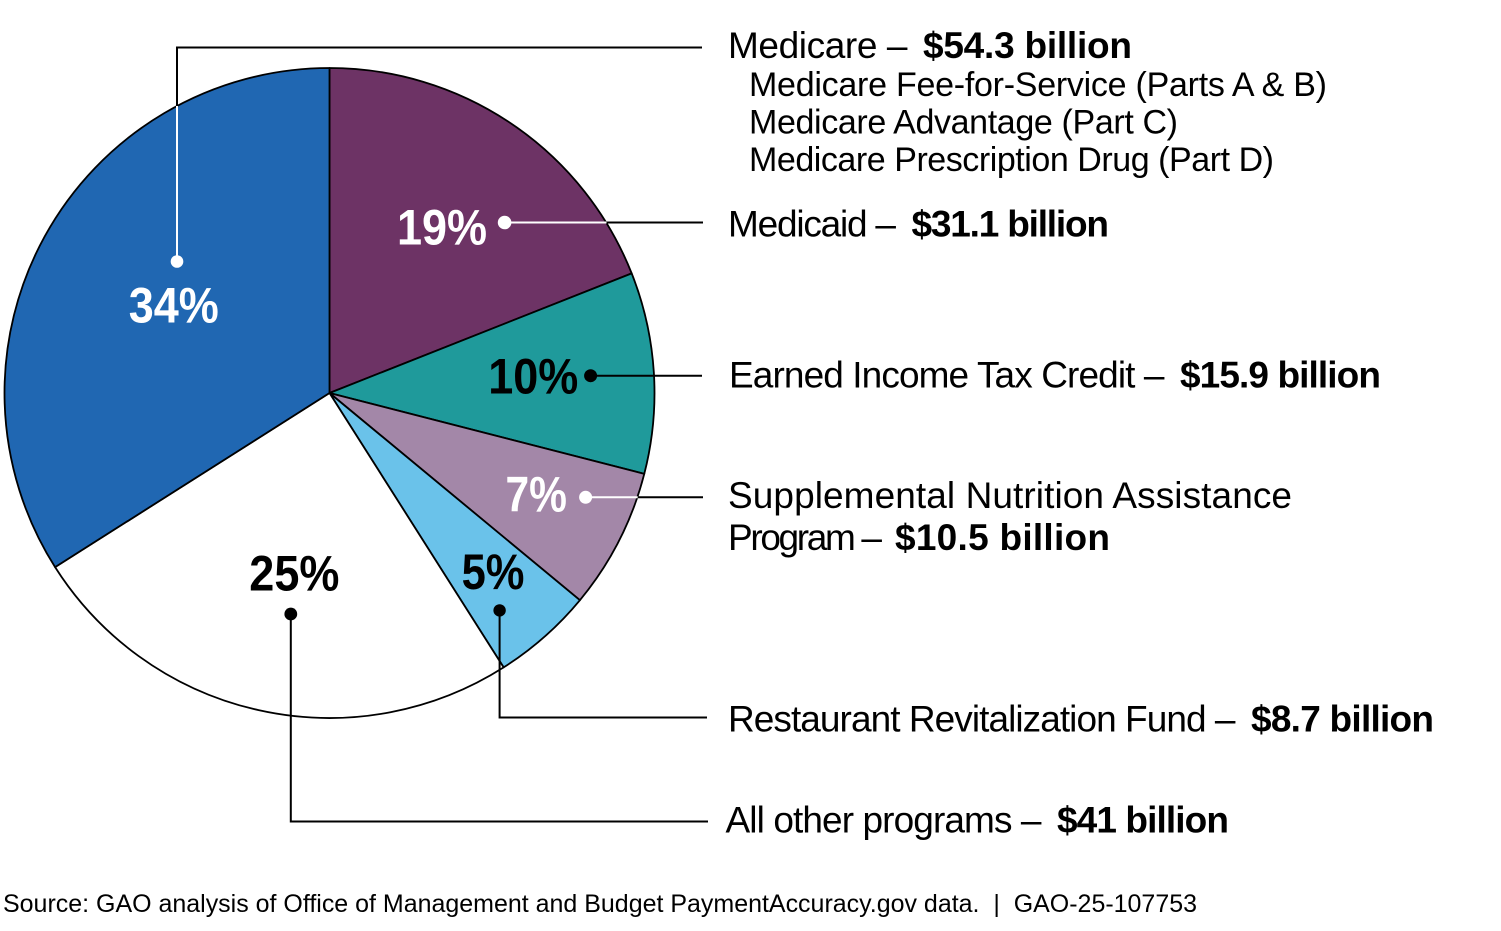  What do you see at coordinates (1342, 719) in the screenshot?
I see `svg-text: $8.7 billion` at bounding box center [1342, 719].